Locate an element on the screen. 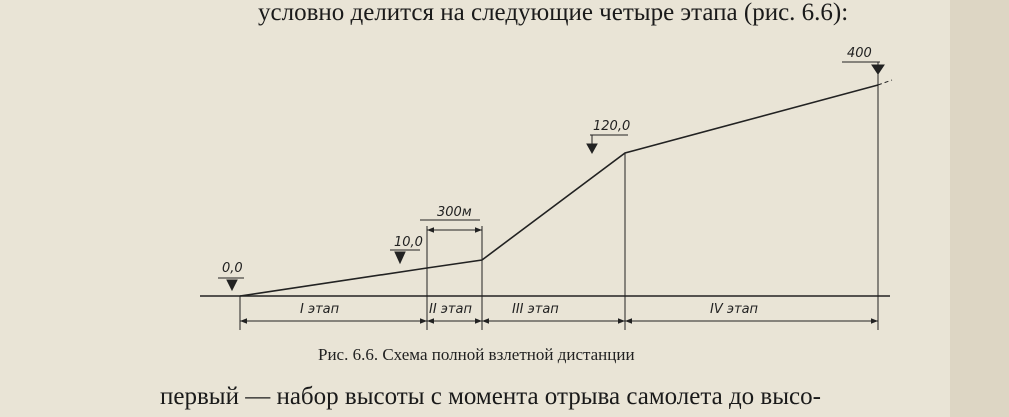 Image resolution: width=1009 pixels, height=417 pixels. path-continuation is located at coordinates (885, 82).